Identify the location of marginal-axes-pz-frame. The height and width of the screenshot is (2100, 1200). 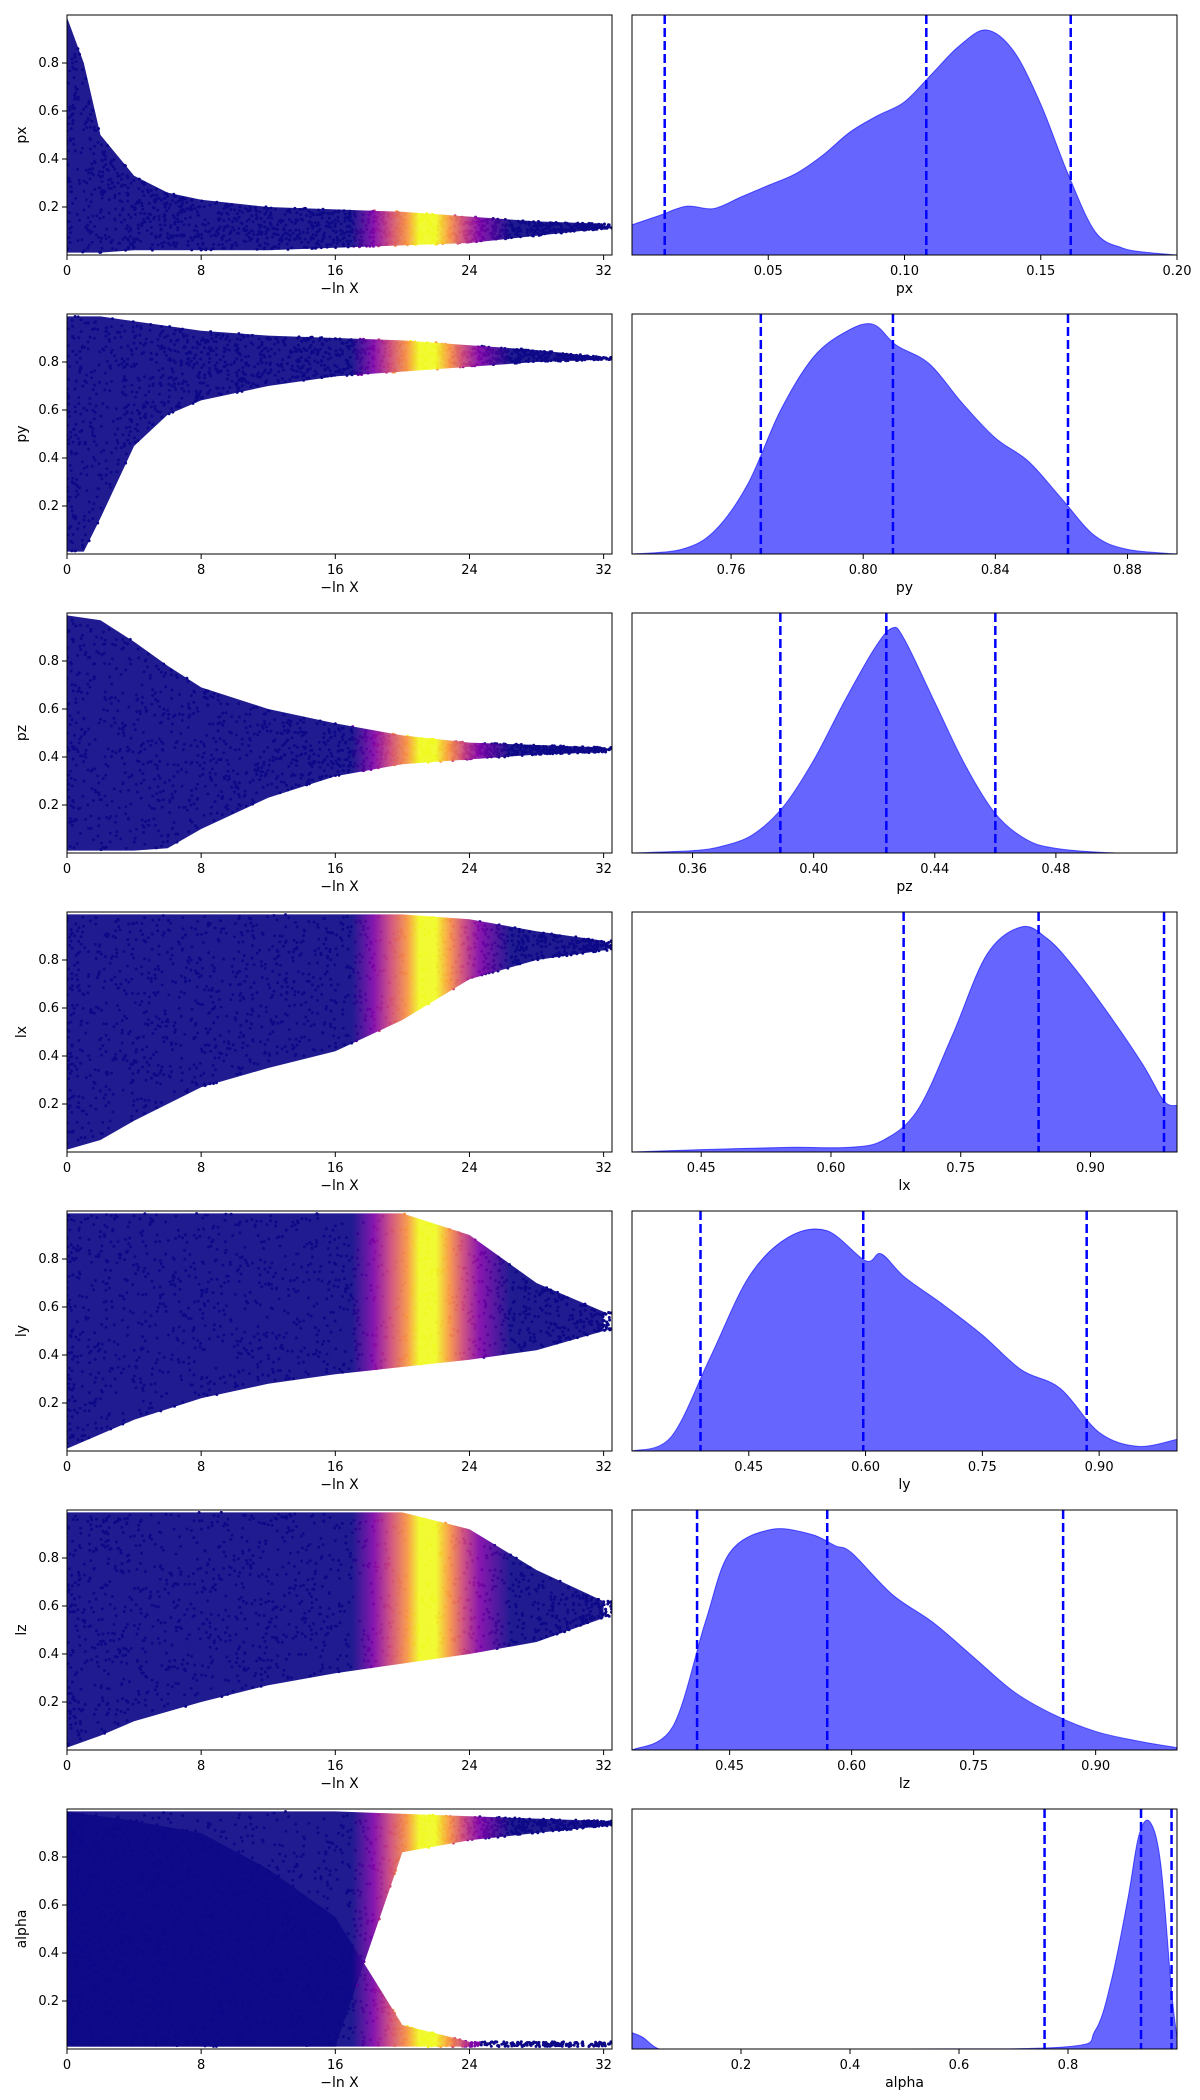
(904, 733).